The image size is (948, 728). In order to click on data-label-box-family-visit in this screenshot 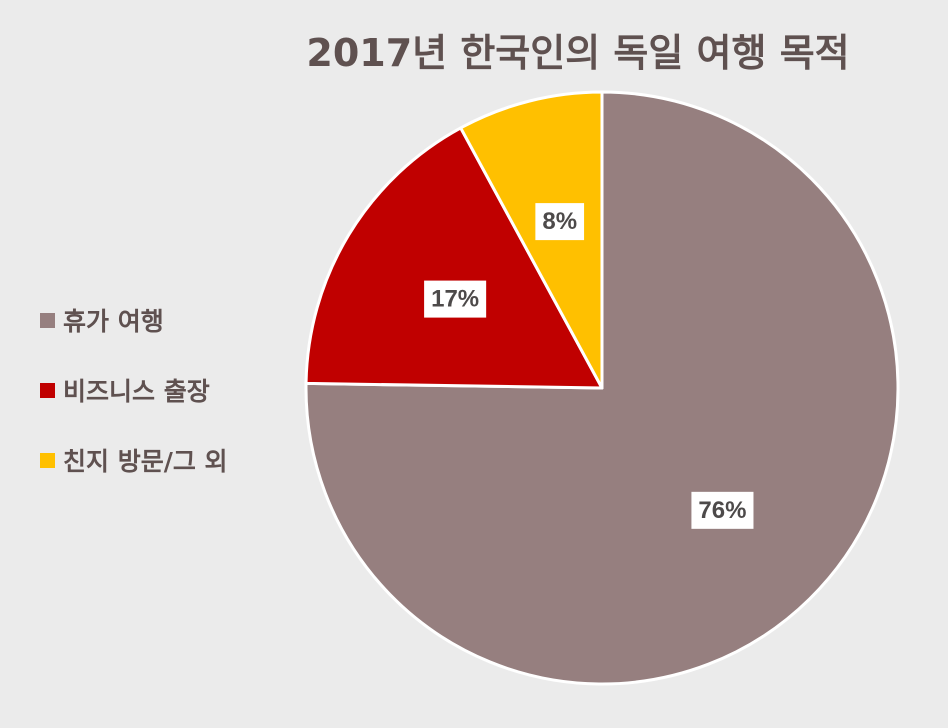, I will do `click(560, 222)`.